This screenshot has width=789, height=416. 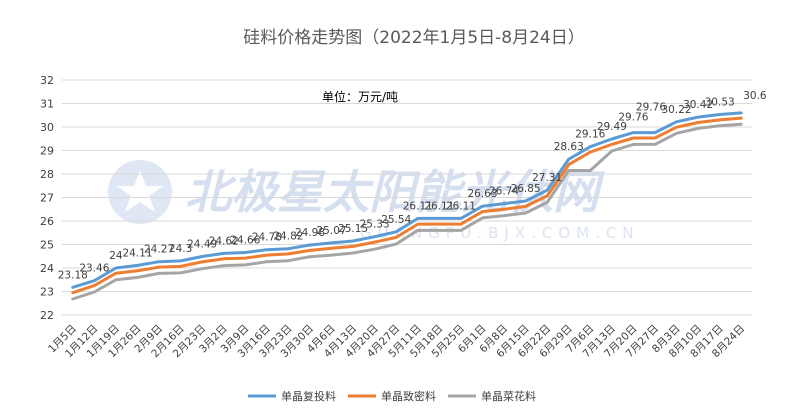 I want to click on chart-title: 硅料价格走势图（2022年1月5日-8月24日）, so click(x=413, y=38).